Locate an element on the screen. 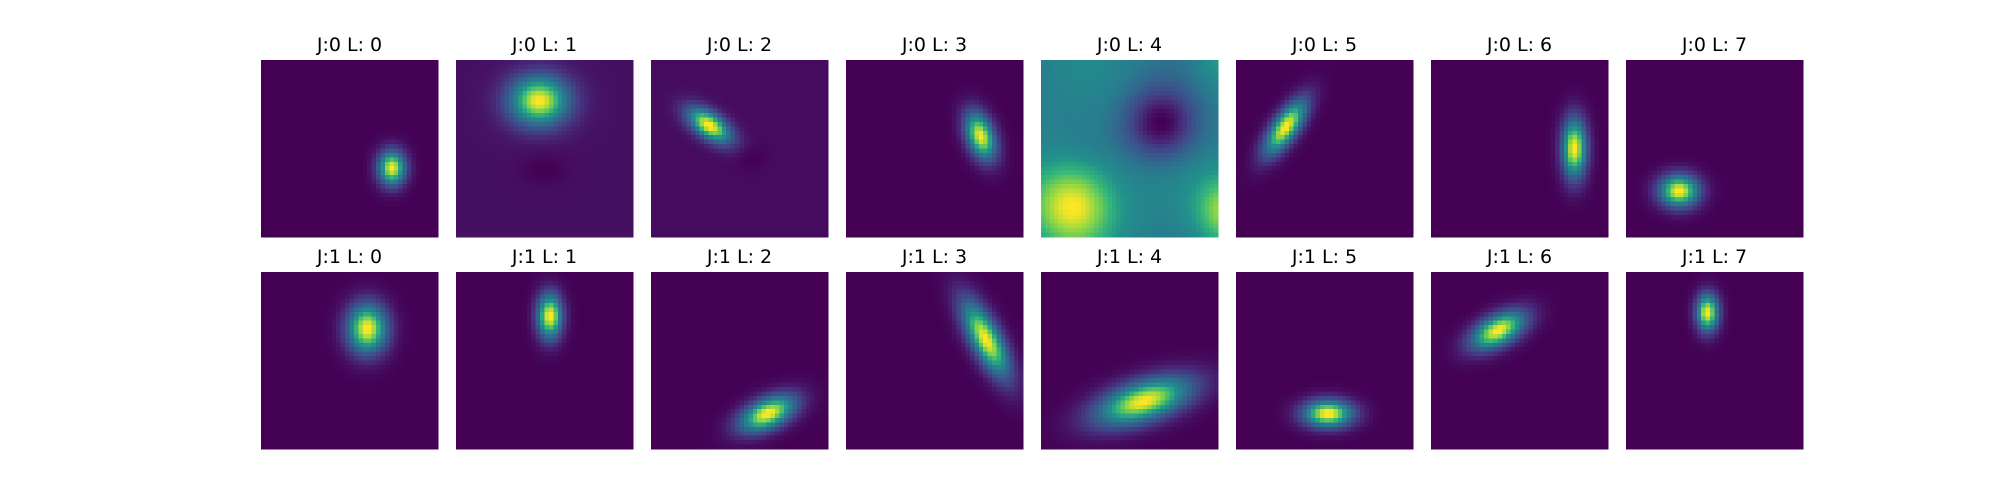 Image resolution: width=2000 pixels, height=500 pixels. filter-panel: J:0 L: 4 is located at coordinates (1130, 136).